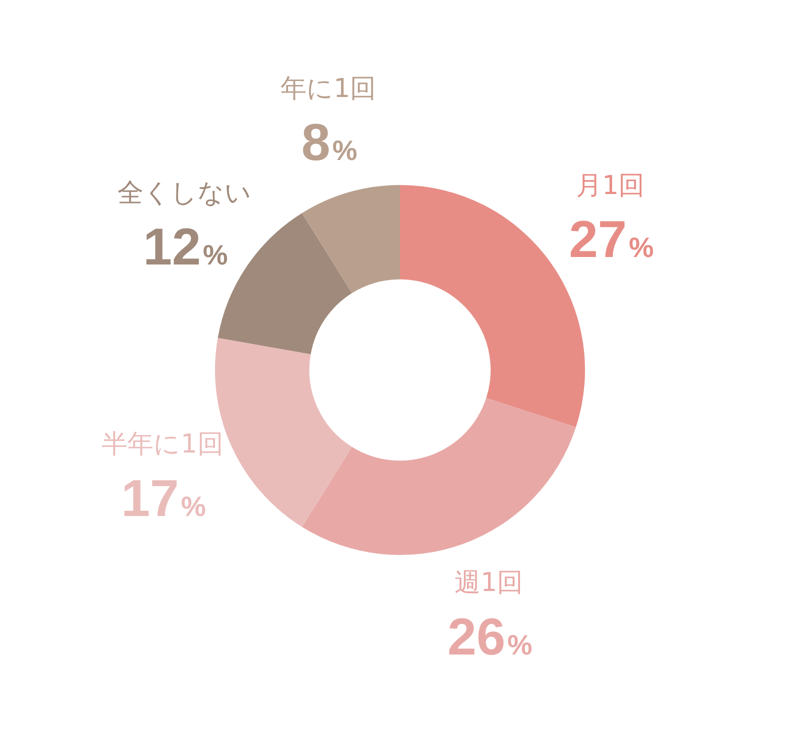 Image resolution: width=800 pixels, height=740 pixels. What do you see at coordinates (490, 637) in the screenshot?
I see `data-label: 26%` at bounding box center [490, 637].